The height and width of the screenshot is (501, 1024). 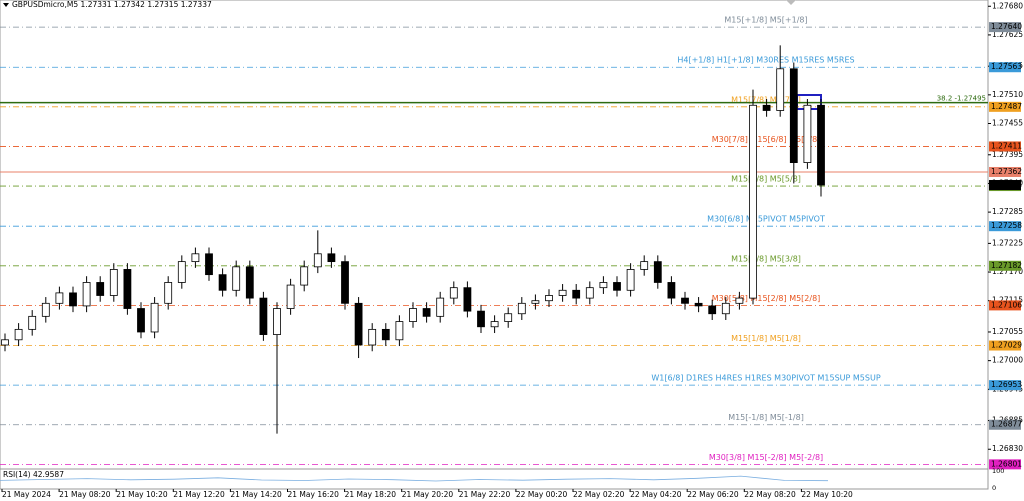 What do you see at coordinates (765, 20) in the screenshot?
I see `level-label: M15[+1/8] M5[+1/8]` at bounding box center [765, 20].